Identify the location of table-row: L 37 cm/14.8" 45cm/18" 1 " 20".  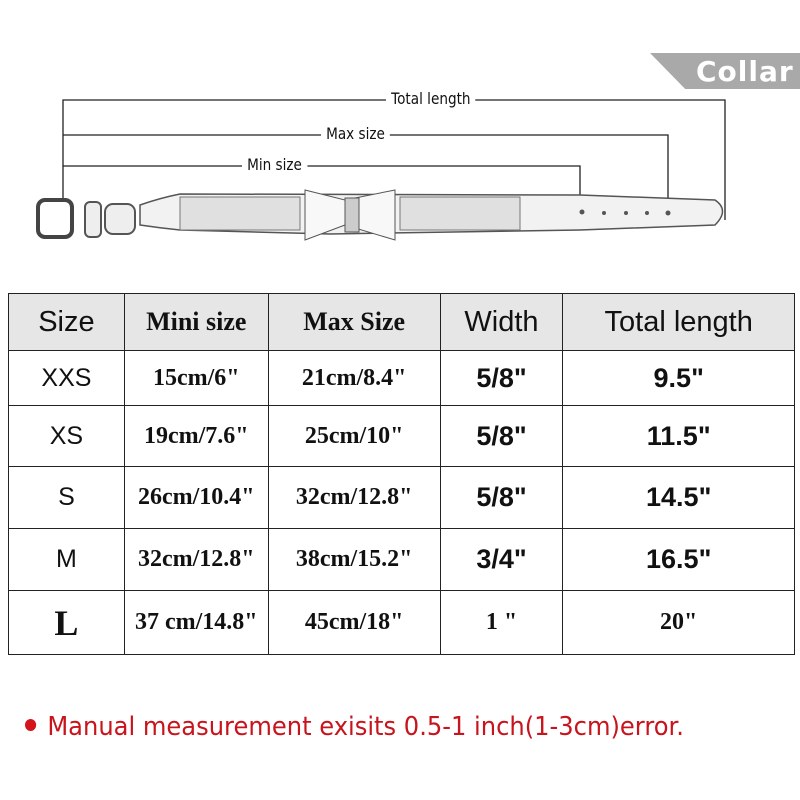
(401, 622).